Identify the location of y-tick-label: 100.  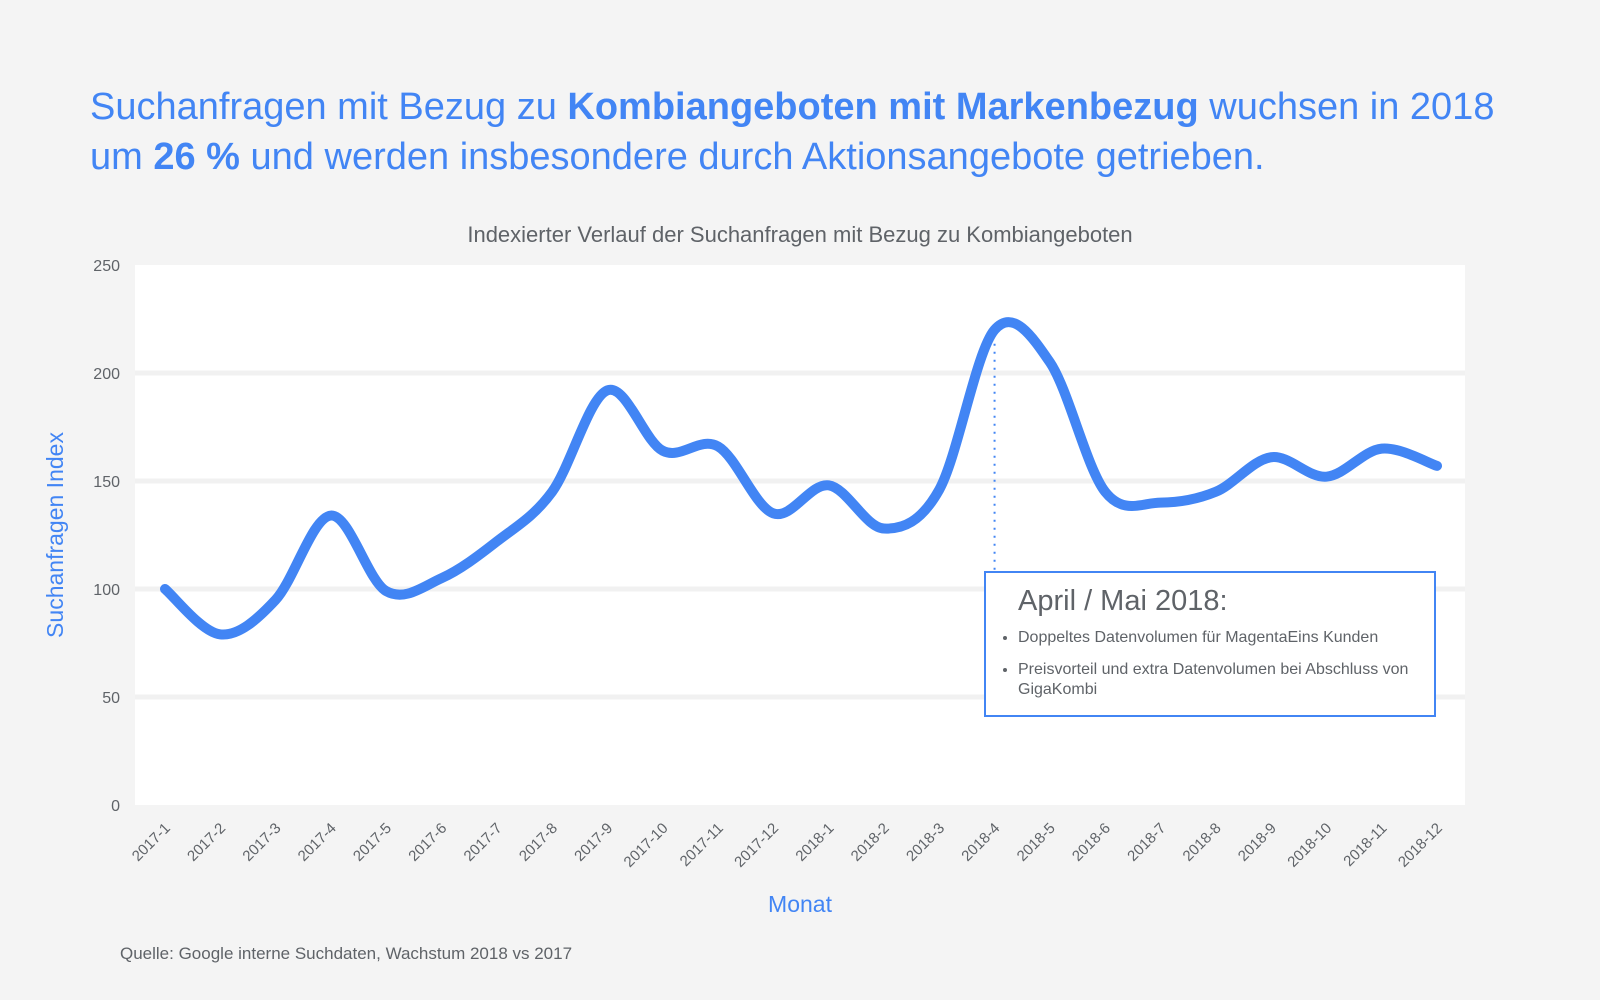
(106, 590).